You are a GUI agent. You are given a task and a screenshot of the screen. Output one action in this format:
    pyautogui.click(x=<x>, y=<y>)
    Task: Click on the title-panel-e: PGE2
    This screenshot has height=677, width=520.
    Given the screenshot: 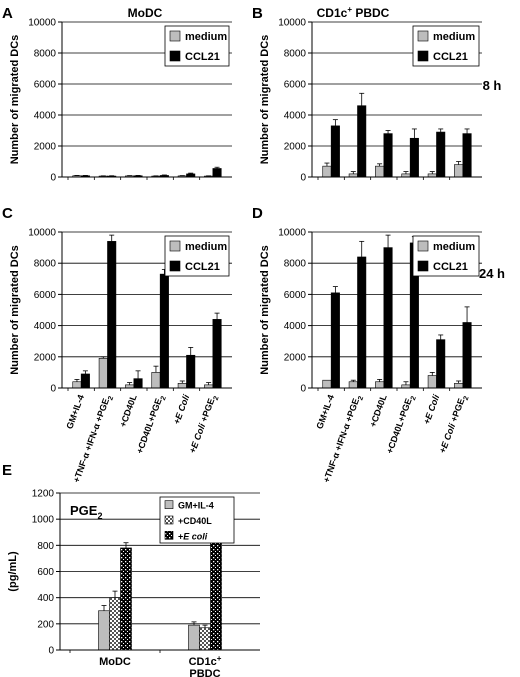 What is the action you would take?
    pyautogui.click(x=86, y=512)
    